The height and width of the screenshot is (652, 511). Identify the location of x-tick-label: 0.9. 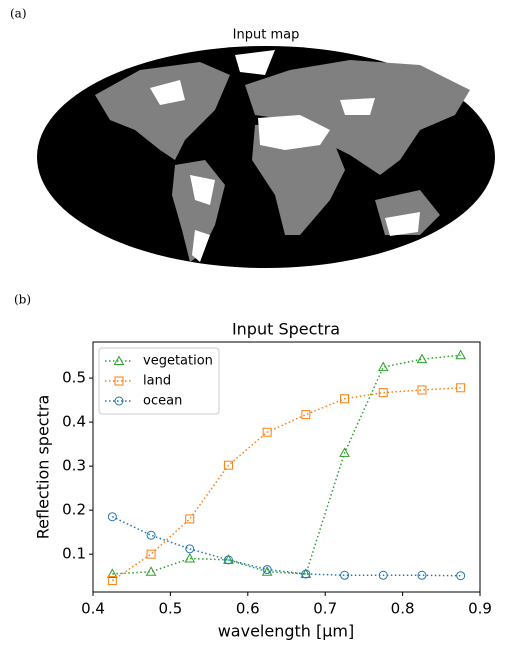
(480, 609).